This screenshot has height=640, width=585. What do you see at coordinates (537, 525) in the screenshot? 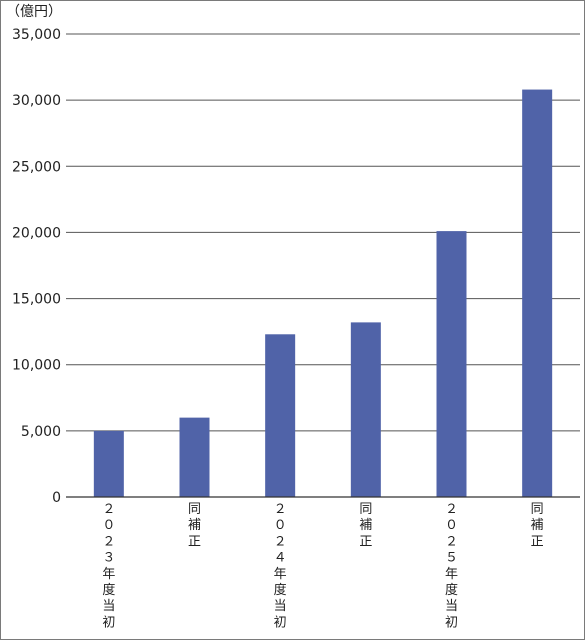
I see `x-category-label-5: 同補正` at bounding box center [537, 525].